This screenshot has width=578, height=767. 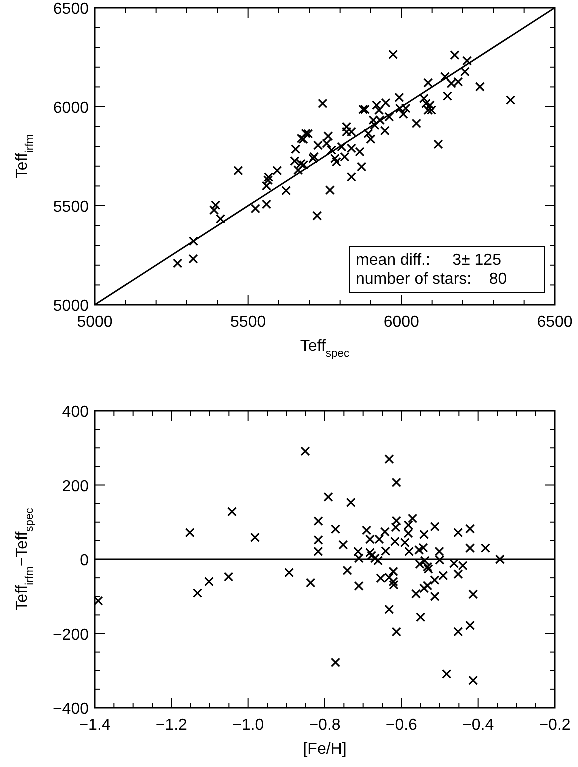 I want to click on x-tick-label: 6500, so click(x=555, y=322).